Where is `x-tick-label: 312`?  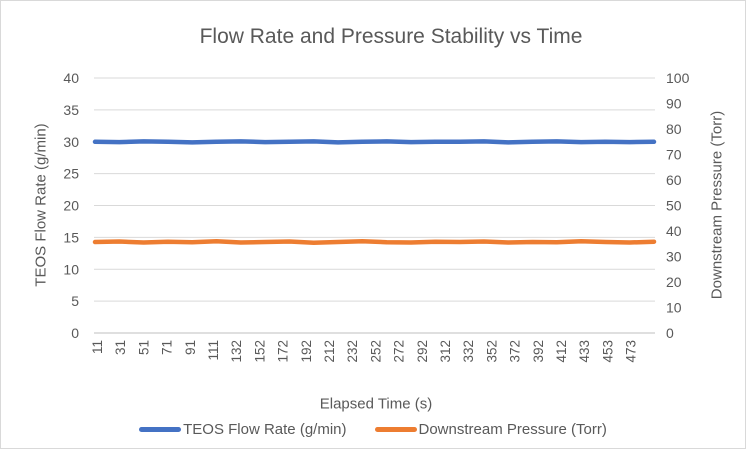 x-tick-label: 312 is located at coordinates (445, 351).